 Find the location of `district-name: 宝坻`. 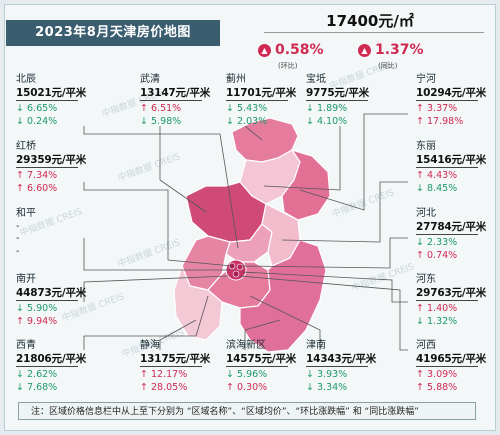

district-name: 宝坻 is located at coordinates (316, 79).